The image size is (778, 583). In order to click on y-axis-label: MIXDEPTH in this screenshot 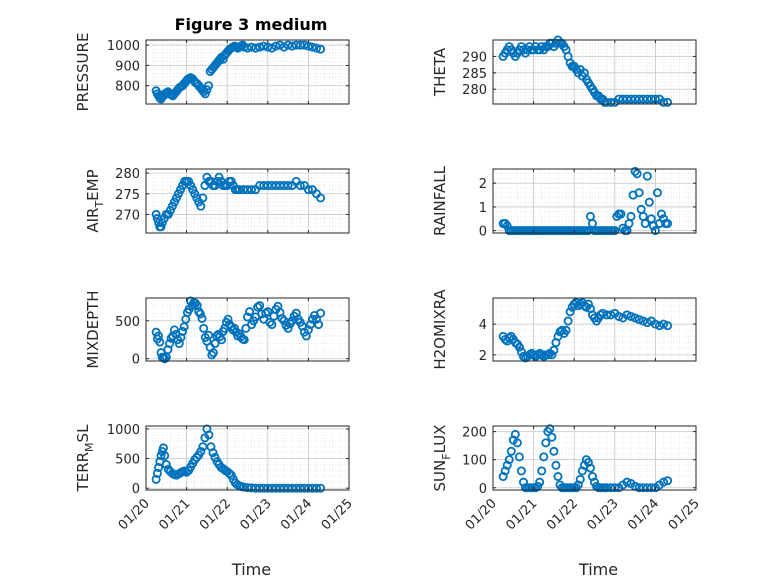, I will do `click(93, 329)`.